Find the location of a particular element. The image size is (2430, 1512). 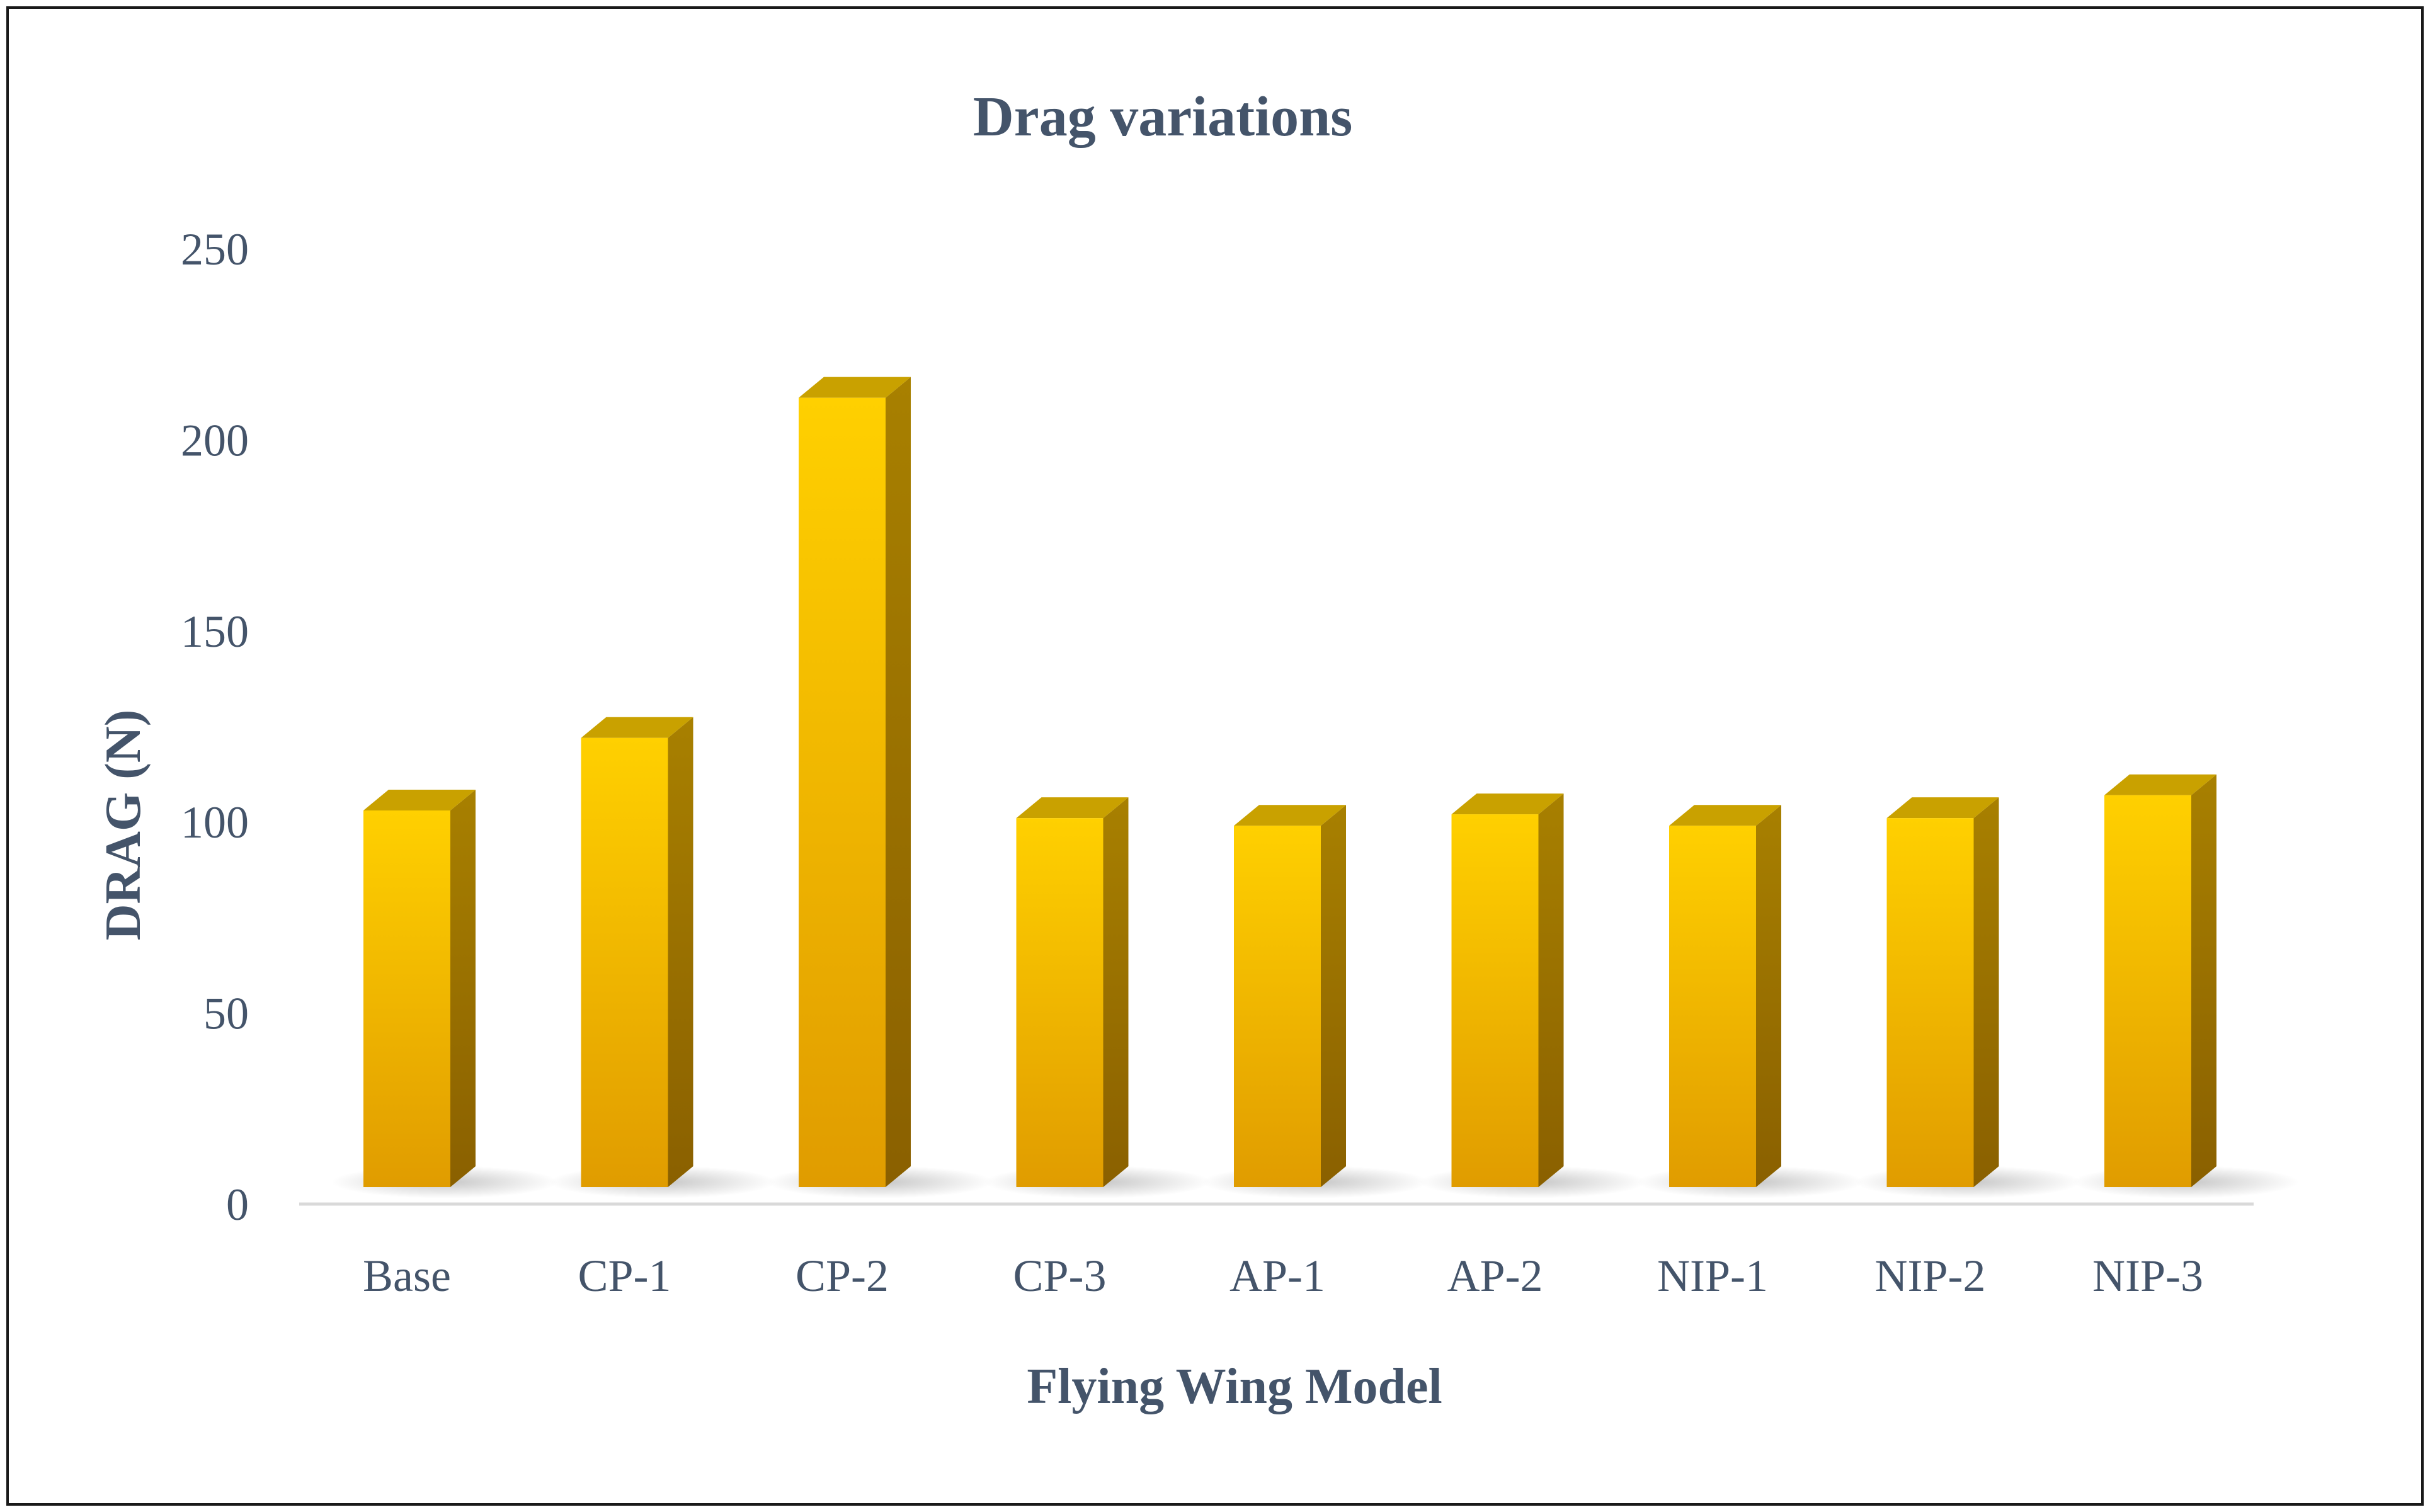

x-tick-label: Base is located at coordinates (407, 1276).